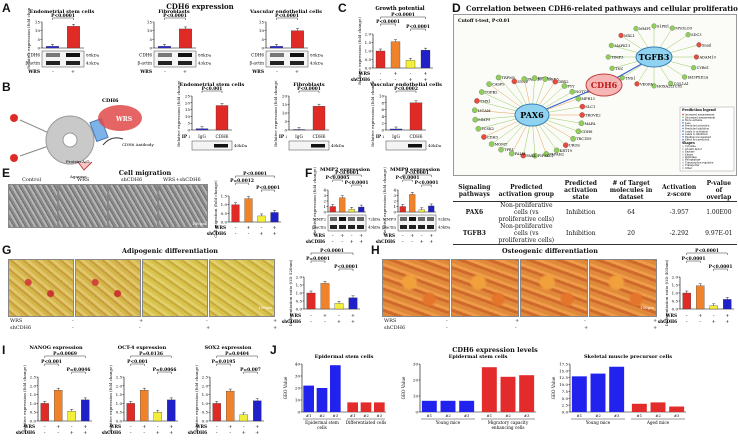  What do you see at coordinates (484, 111) in the screenshot?
I see `gene-label: LICAM` at bounding box center [484, 111].